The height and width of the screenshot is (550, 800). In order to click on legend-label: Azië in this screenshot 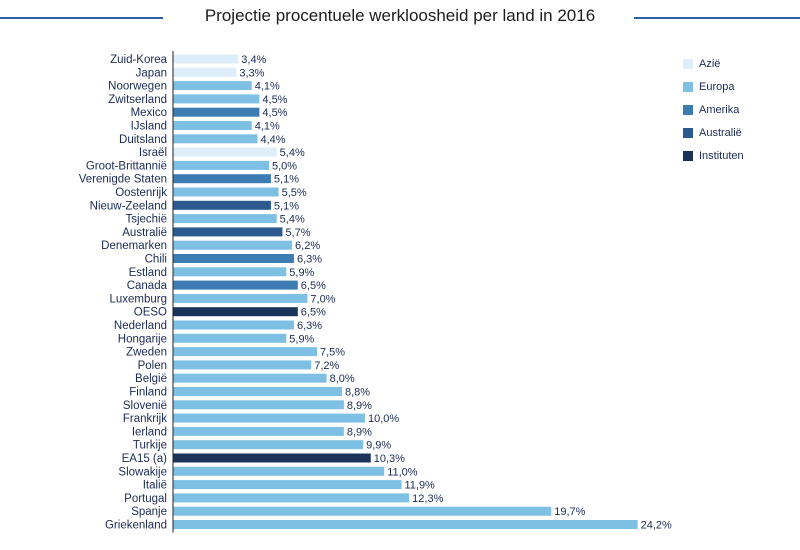, I will do `click(710, 64)`.